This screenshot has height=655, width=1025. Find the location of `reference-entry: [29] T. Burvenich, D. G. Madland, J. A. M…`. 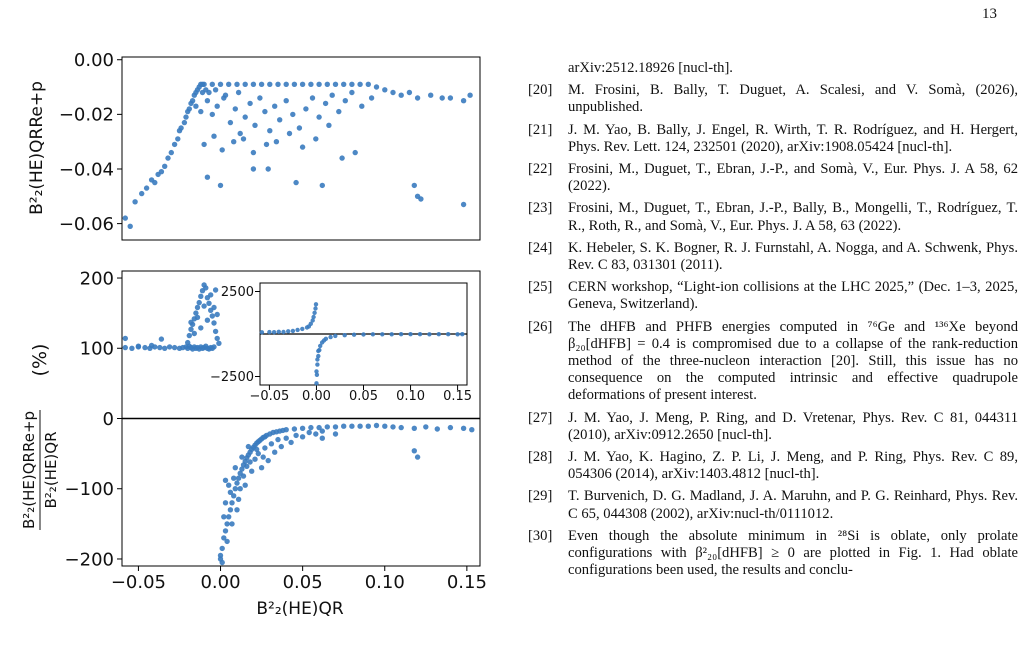

reference-entry: [29] T. Burvenich, D. G. Madland, J. A. M… is located at coordinates (773, 505).